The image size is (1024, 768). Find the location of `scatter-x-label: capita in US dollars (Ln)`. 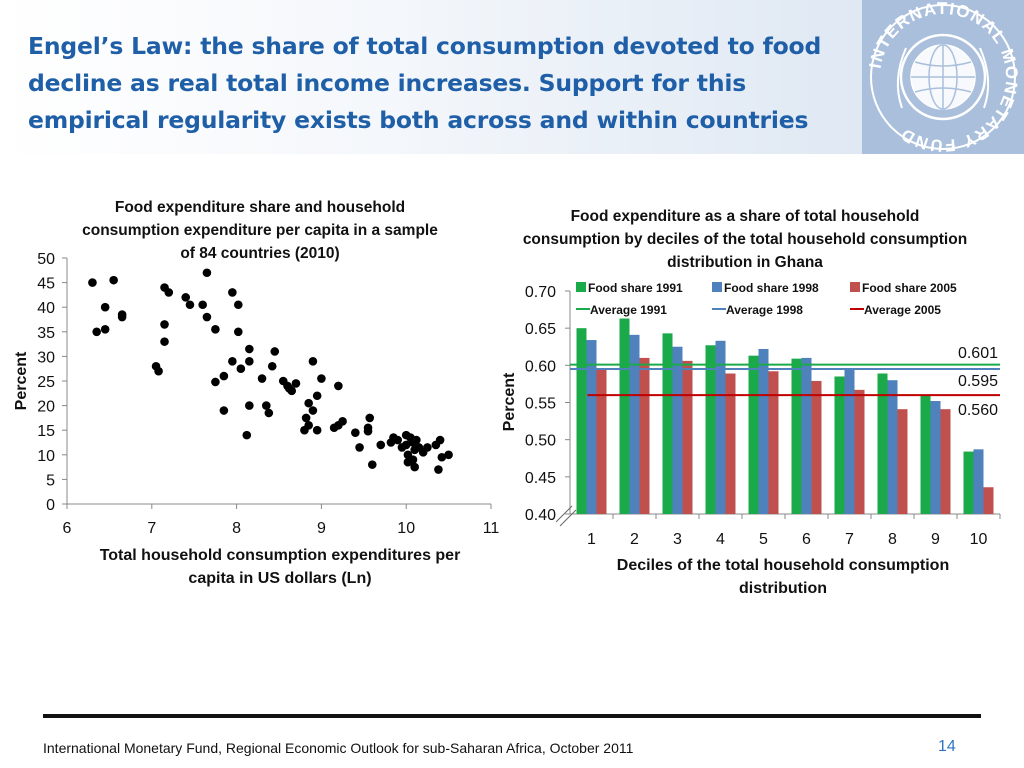

scatter-x-label: capita in US dollars (Ln) is located at coordinates (279, 578).